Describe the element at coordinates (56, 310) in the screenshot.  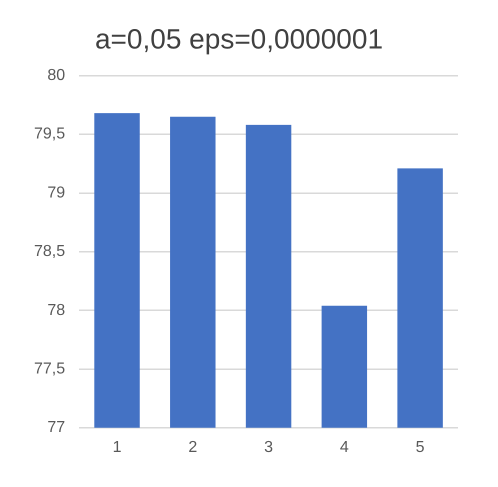
I see `y-tick-label: 78` at that location.